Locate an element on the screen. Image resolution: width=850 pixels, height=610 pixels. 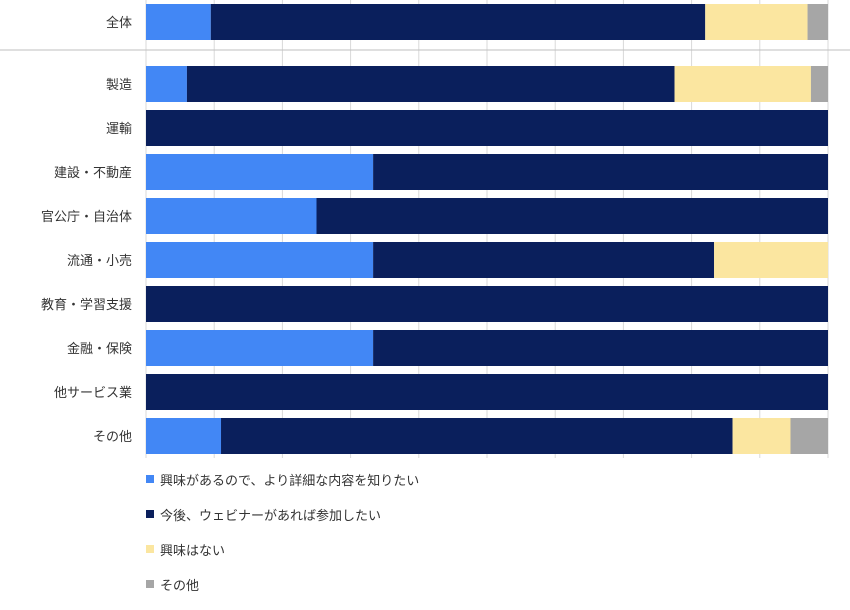
category-label: 官公庁・自治体 is located at coordinates (86, 217).